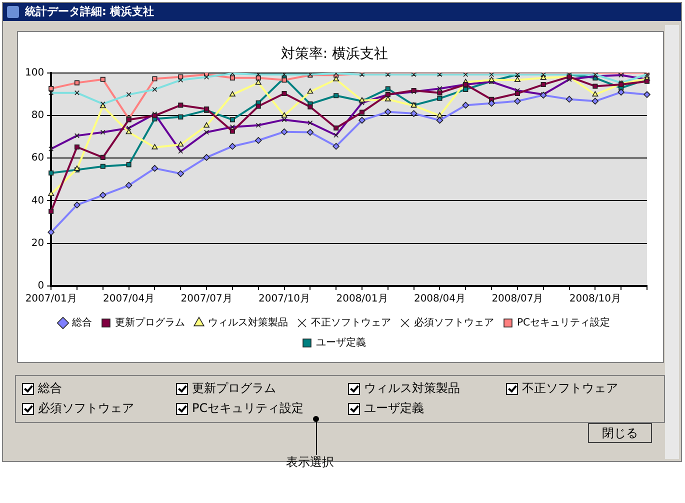  What do you see at coordinates (341, 342) in the screenshot?
I see `legend-label: ユーザ定義` at bounding box center [341, 342].